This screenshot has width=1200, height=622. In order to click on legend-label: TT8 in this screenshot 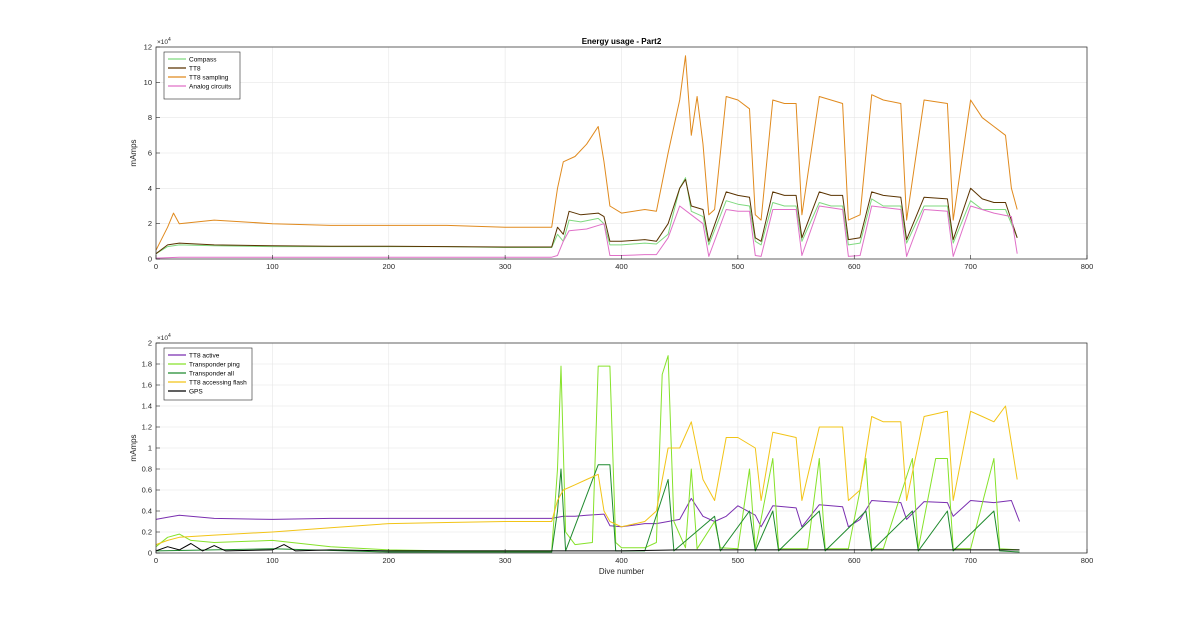, I will do `click(195, 68)`.